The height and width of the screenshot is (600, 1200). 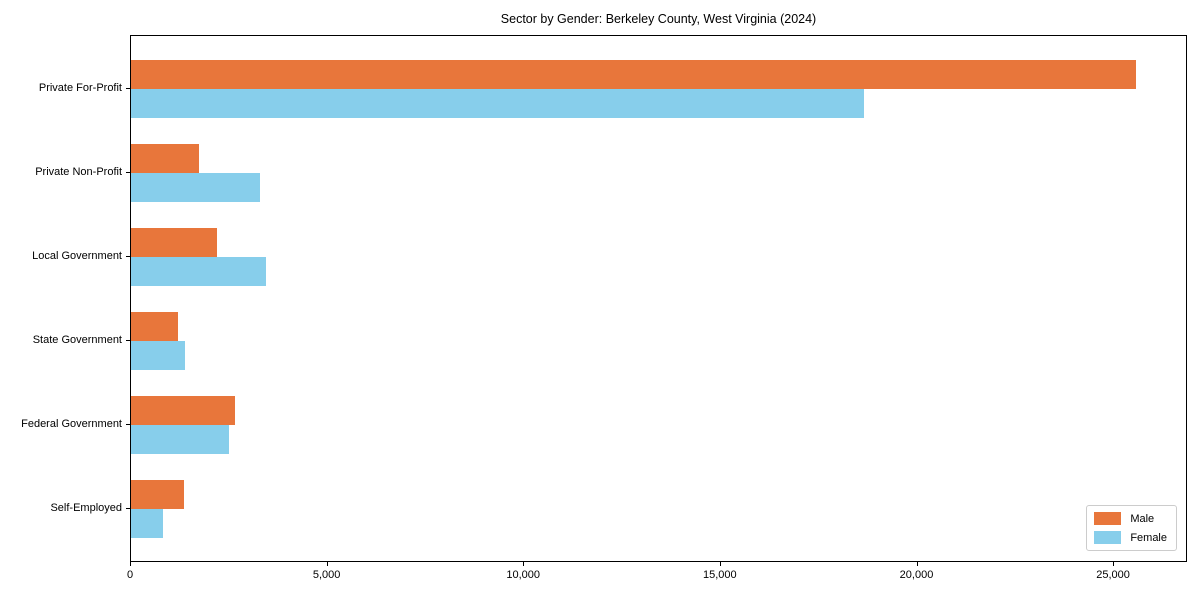 I want to click on x-tick-label-15,000: 15,000, so click(x=719, y=575).